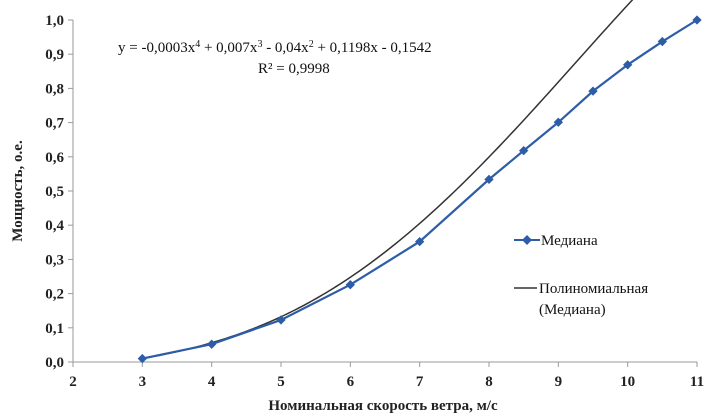 The image size is (704, 414). What do you see at coordinates (420, 382) in the screenshot?
I see `x-tick-label: 7` at bounding box center [420, 382].